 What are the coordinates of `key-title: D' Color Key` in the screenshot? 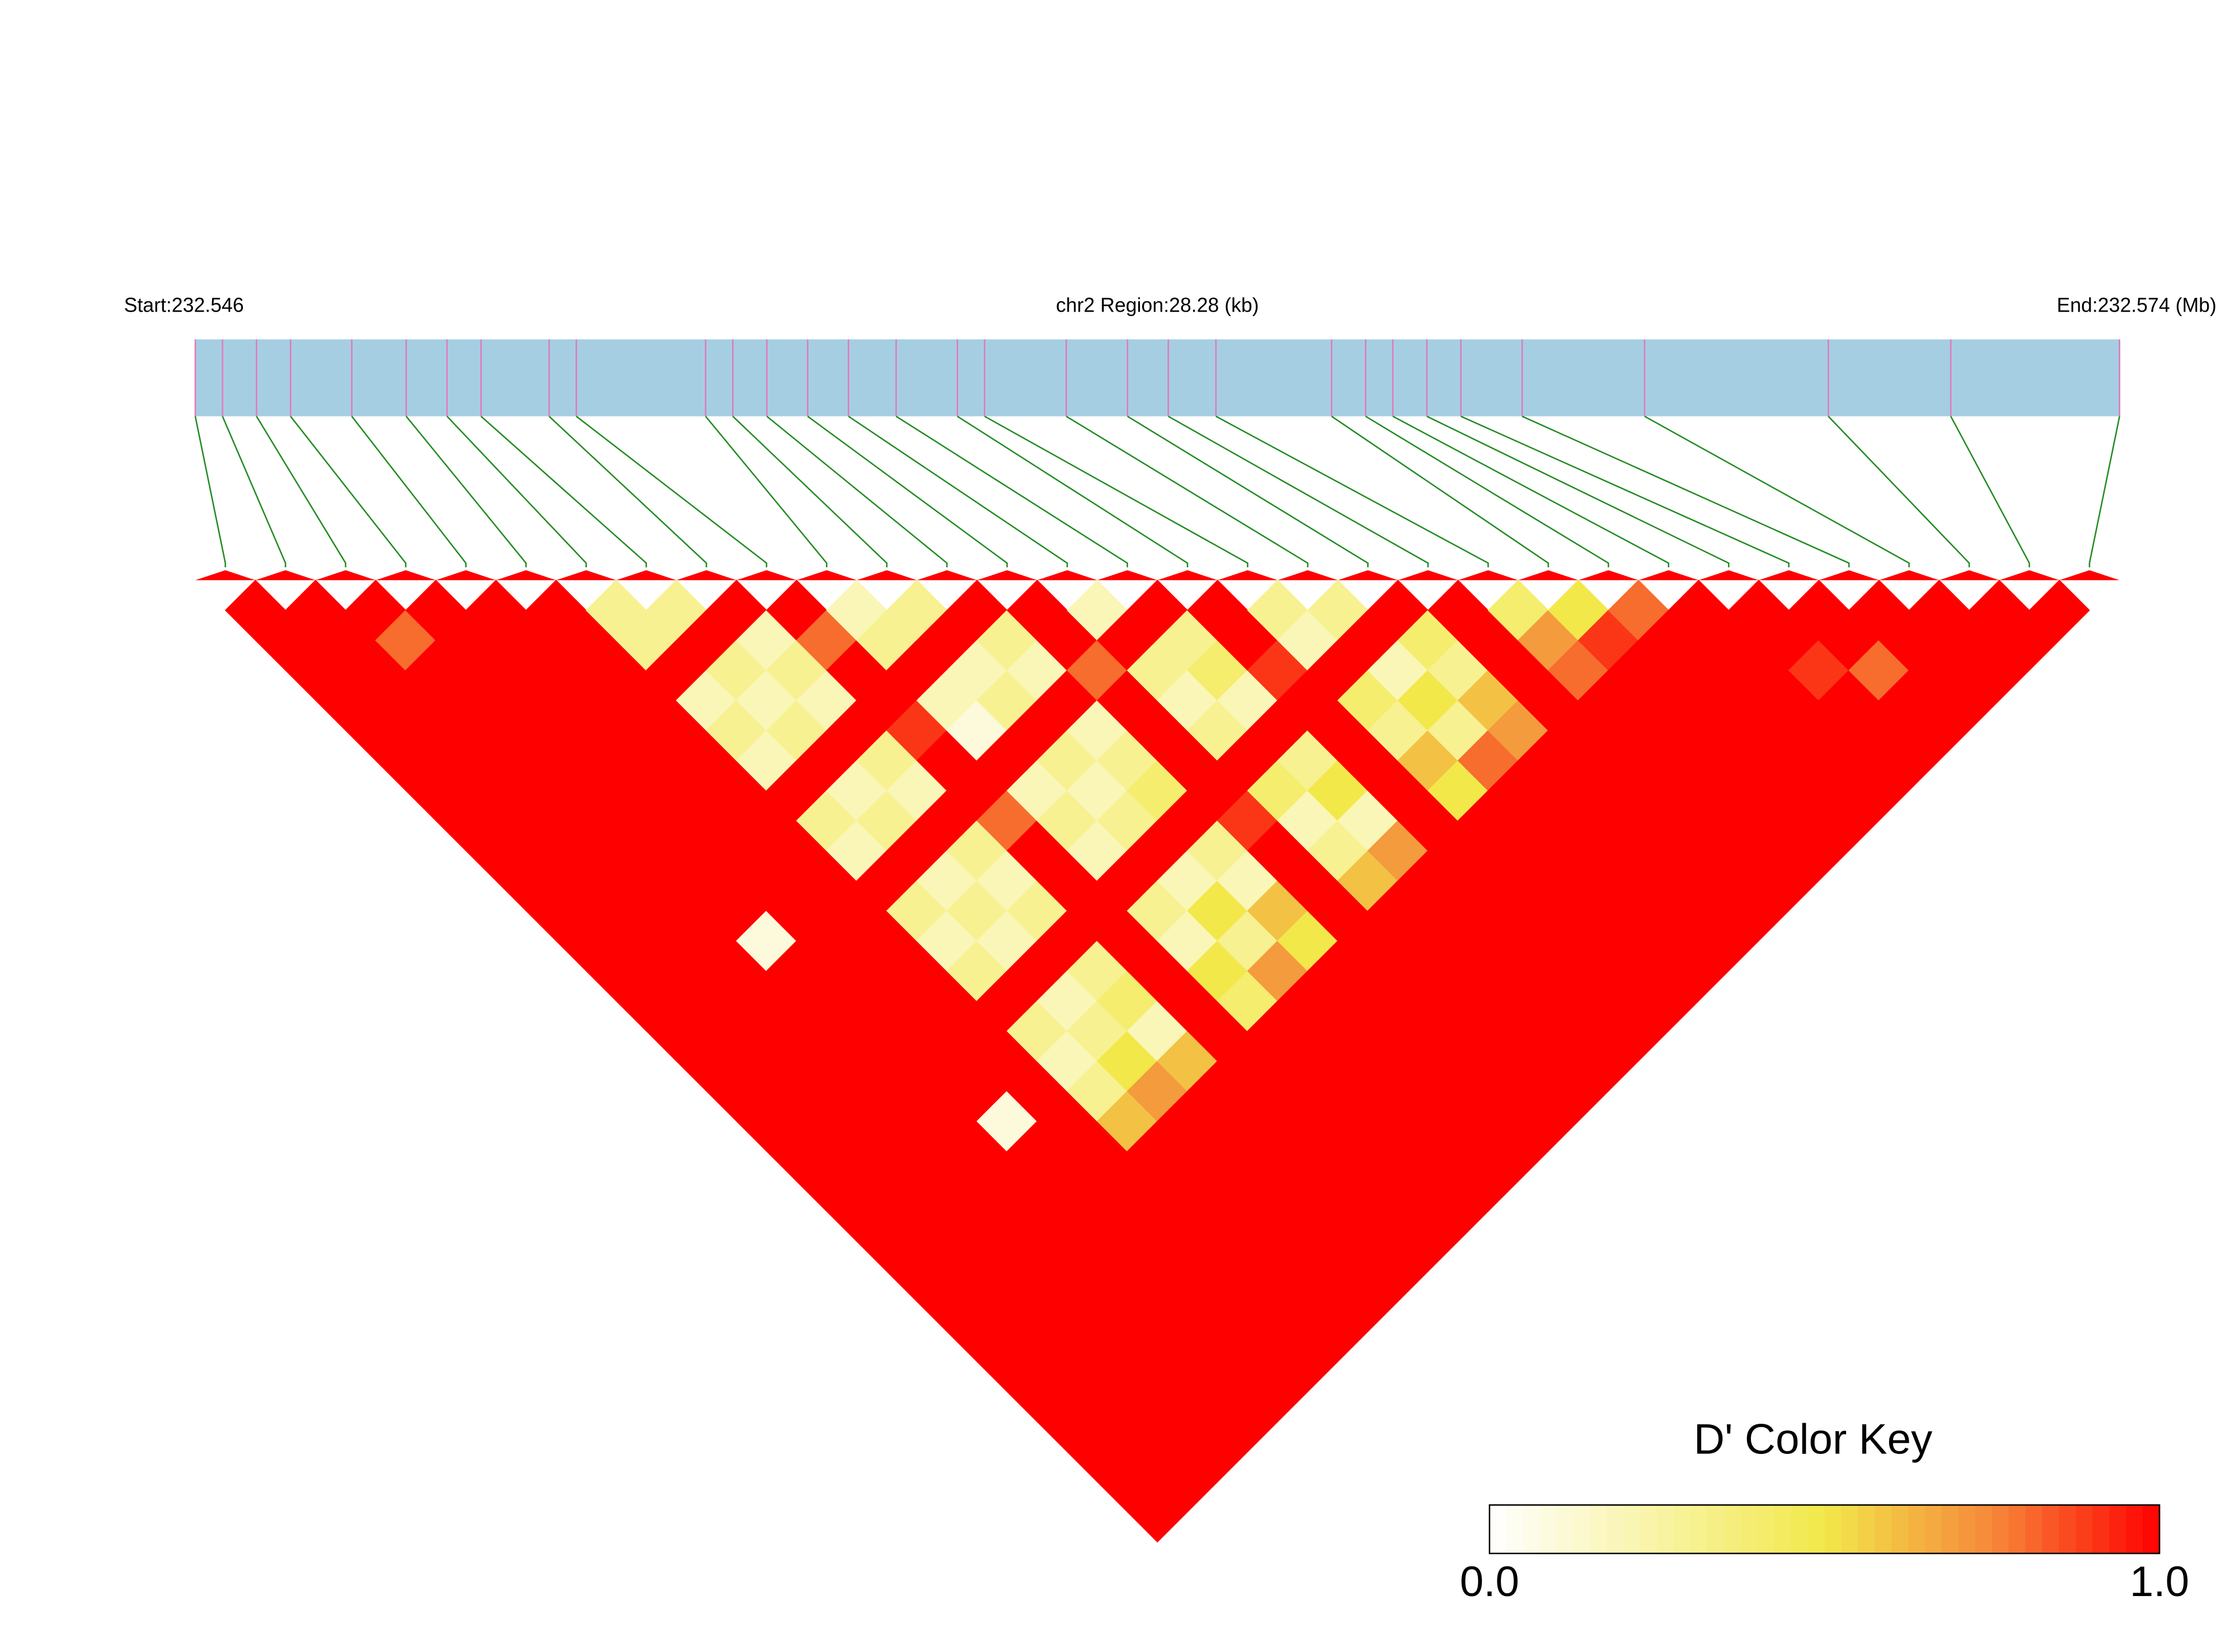 It's located at (1813, 1439).